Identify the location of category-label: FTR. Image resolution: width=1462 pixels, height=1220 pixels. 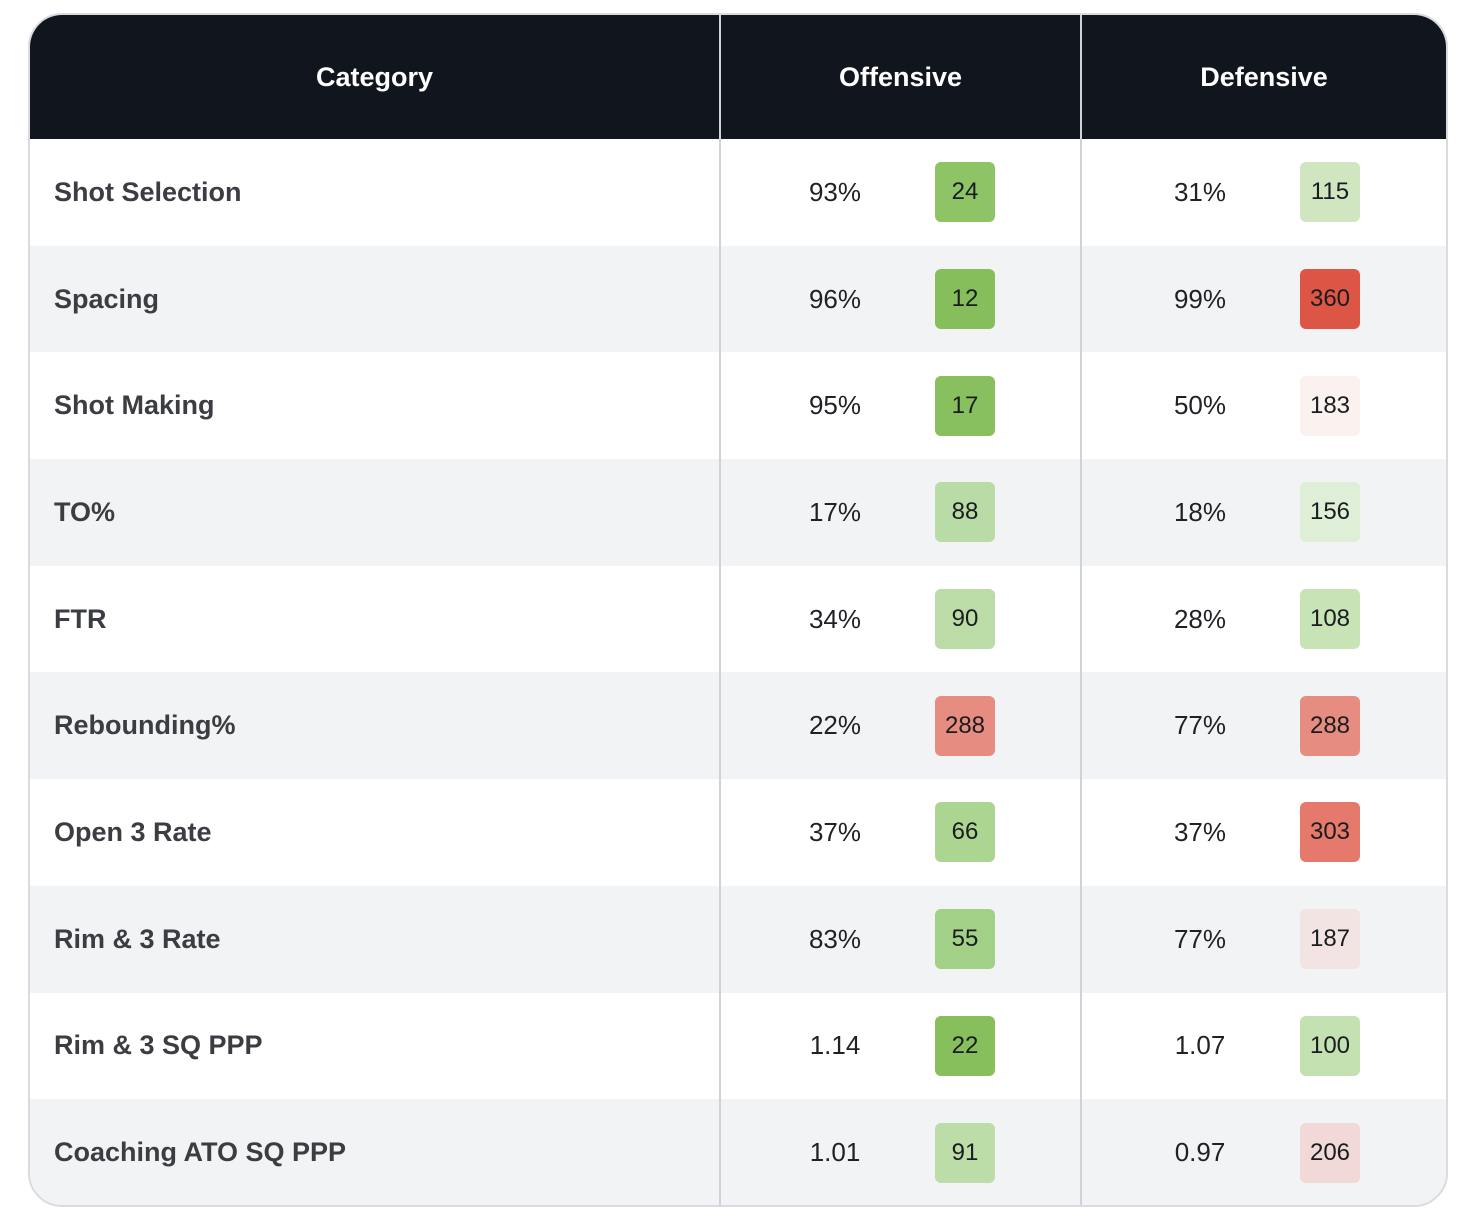
(80, 618).